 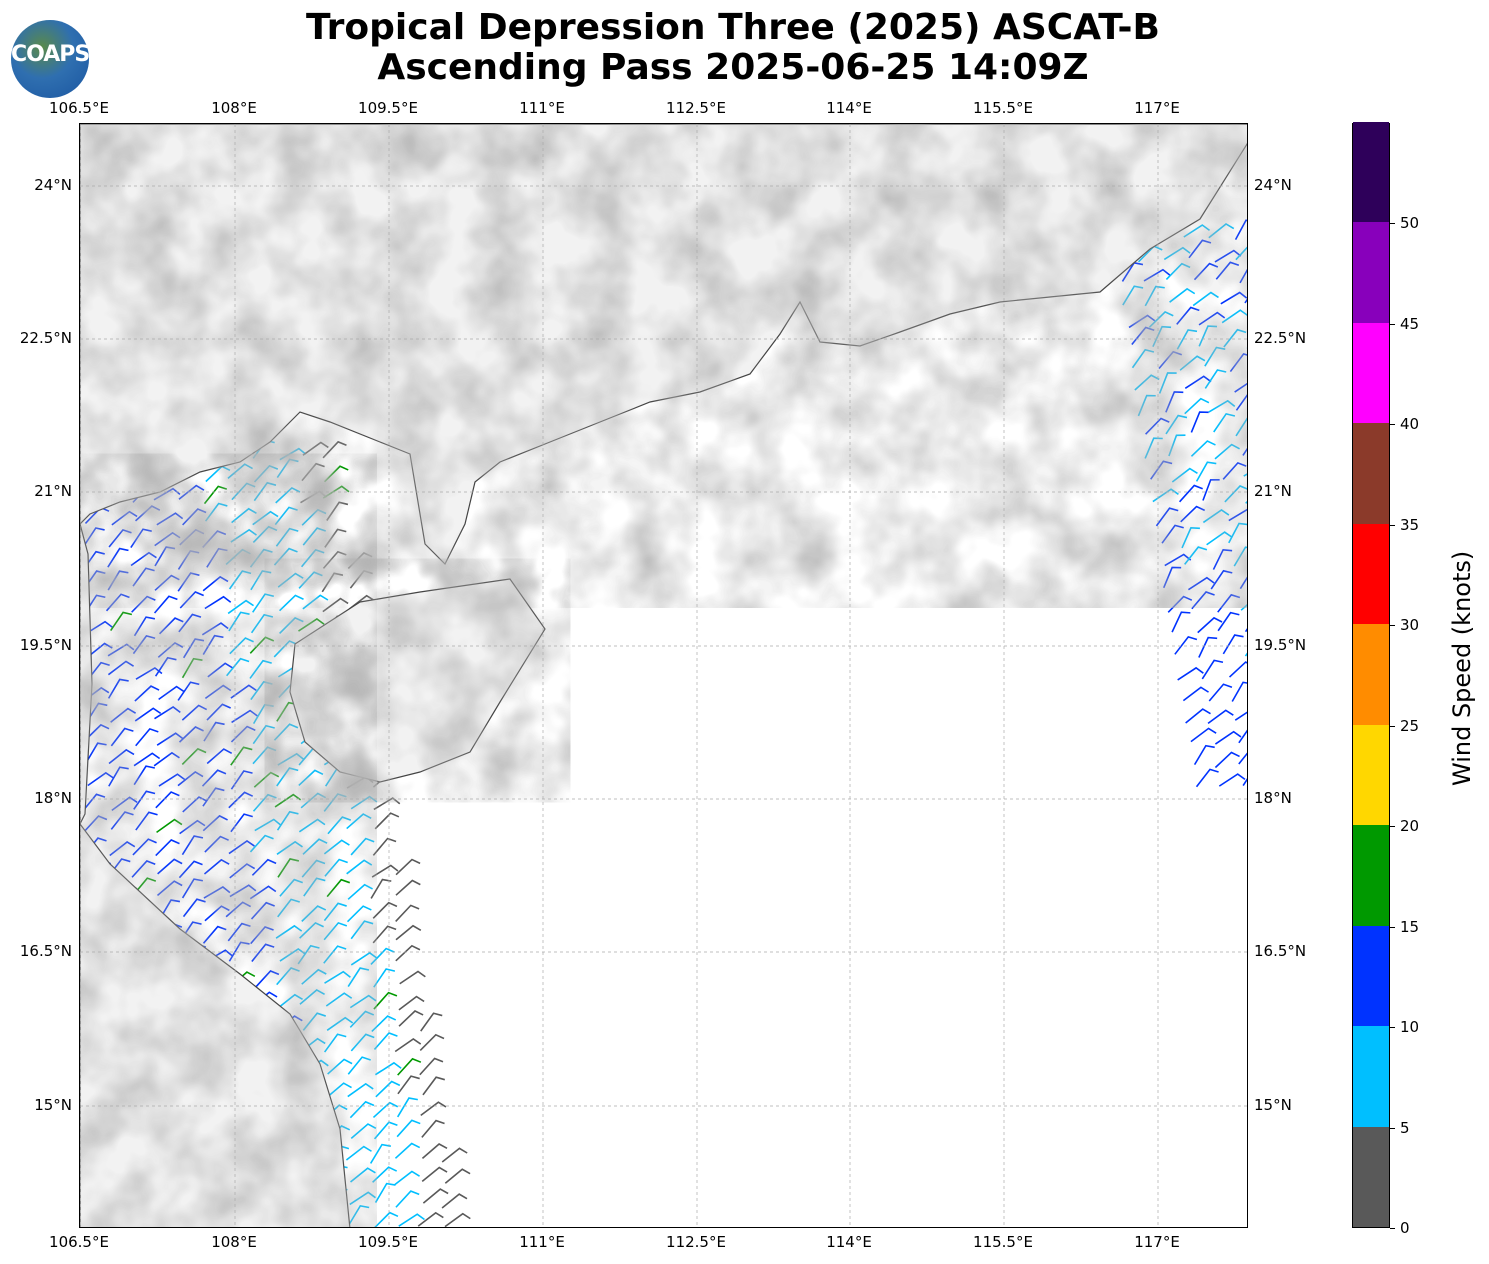 I want to click on lat-tick-left: 15°N, so click(x=53, y=1105).